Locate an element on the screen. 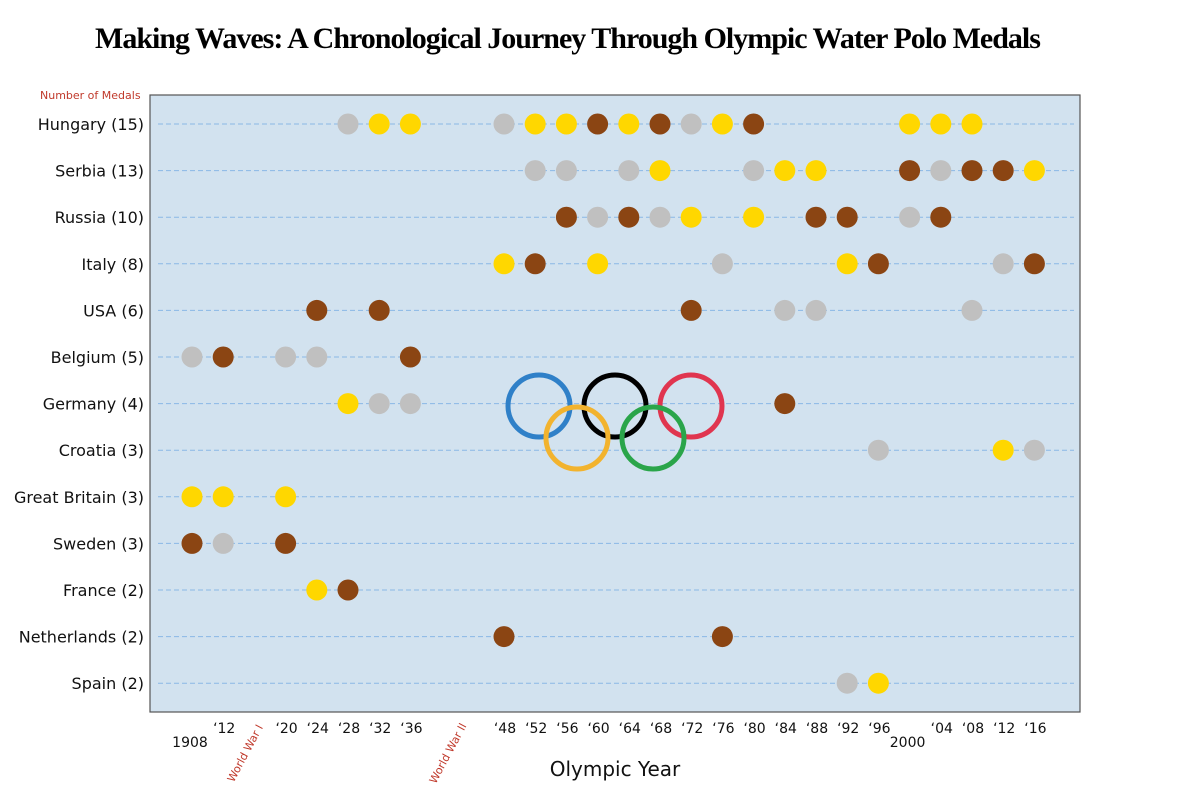 Image resolution: width=1200 pixels, height=800 pixels. country-label: Croatia (3) is located at coordinates (101, 450).